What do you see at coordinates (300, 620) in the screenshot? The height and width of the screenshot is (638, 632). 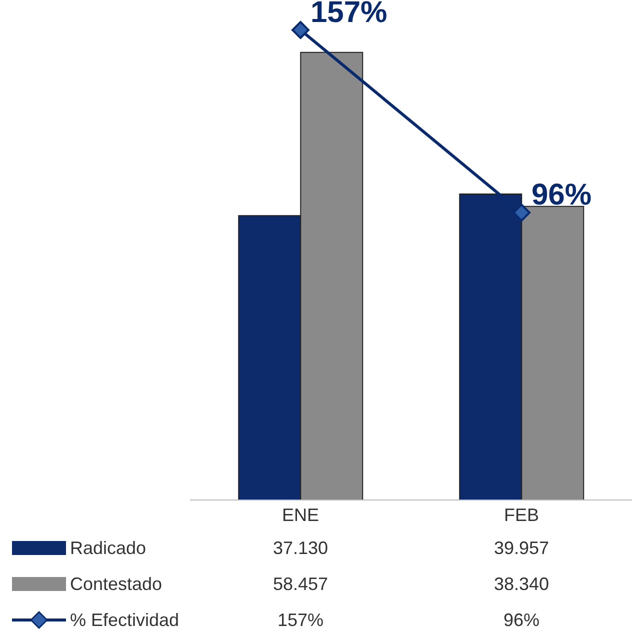 I see `data-label: 157%` at bounding box center [300, 620].